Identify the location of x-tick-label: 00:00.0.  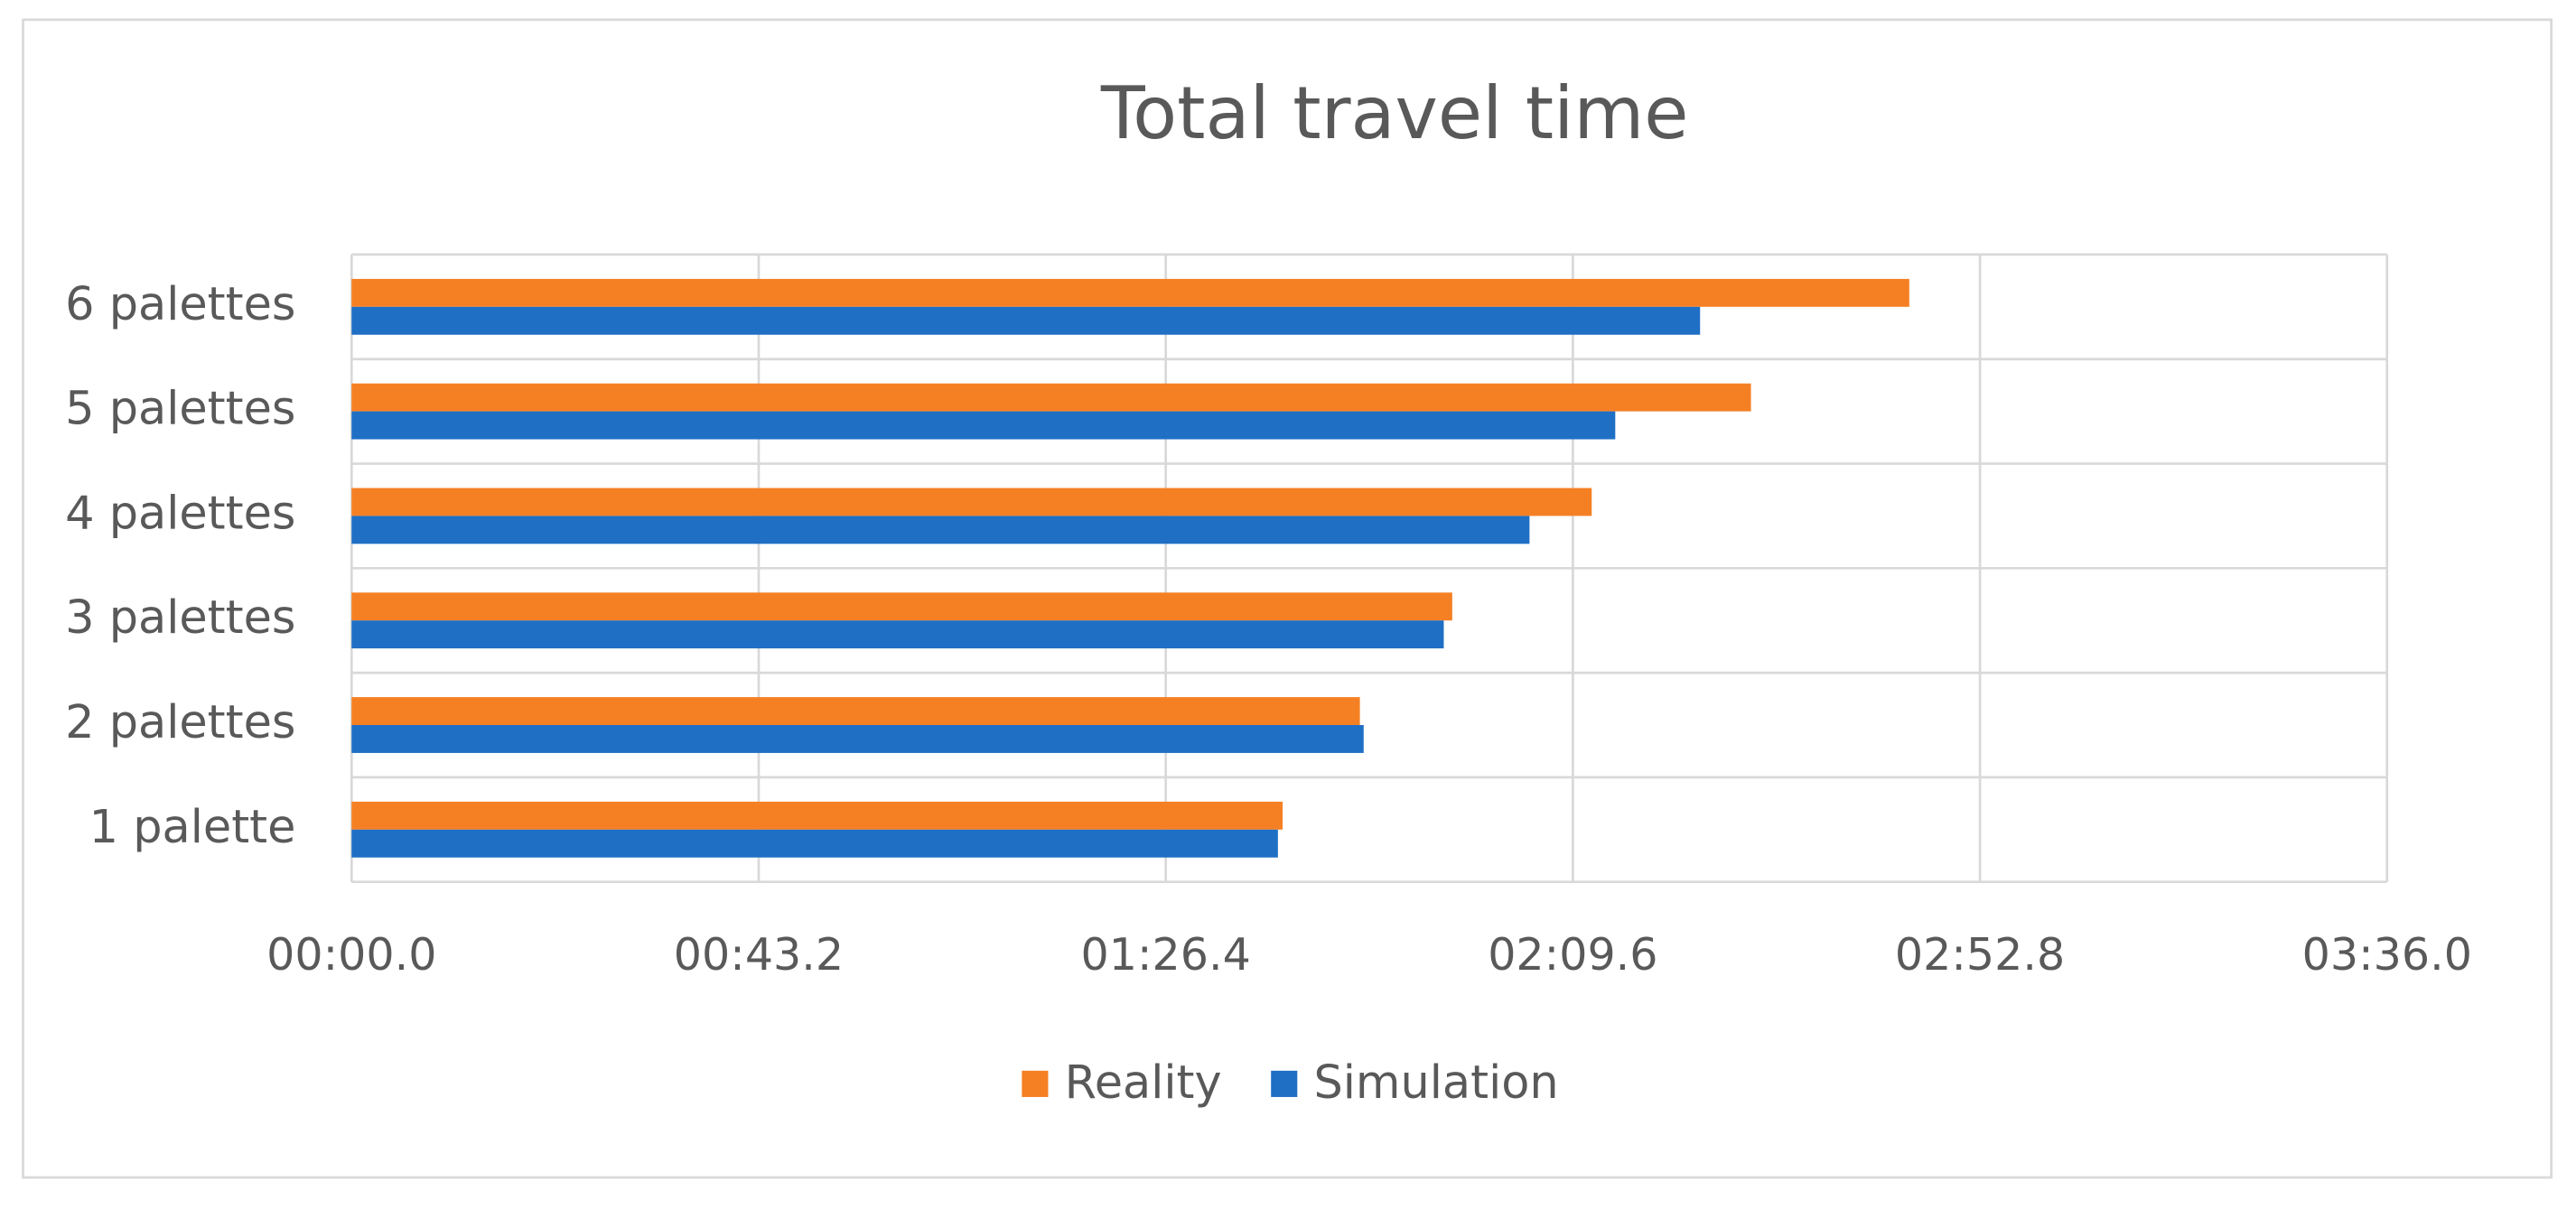
(351, 954).